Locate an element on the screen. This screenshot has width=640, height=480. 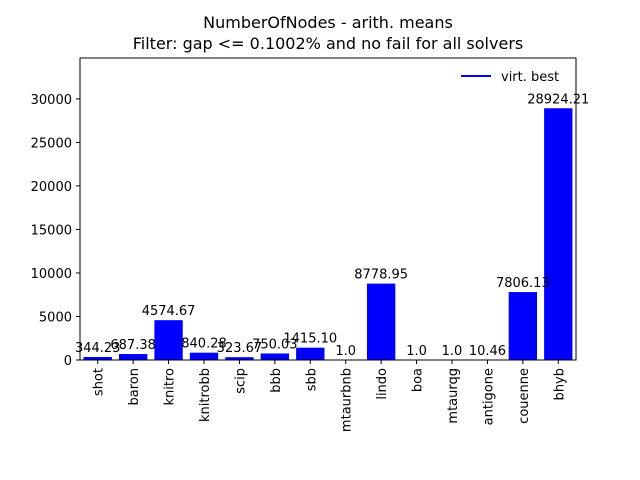
data-label-knitro: 4574.67 is located at coordinates (169, 311).